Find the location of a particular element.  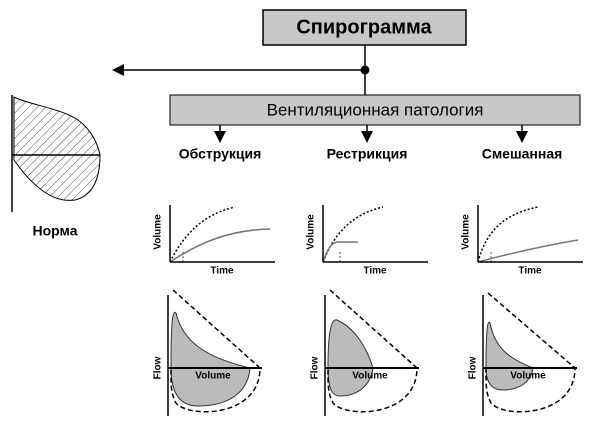

type-label: Смешанная is located at coordinates (522, 154).